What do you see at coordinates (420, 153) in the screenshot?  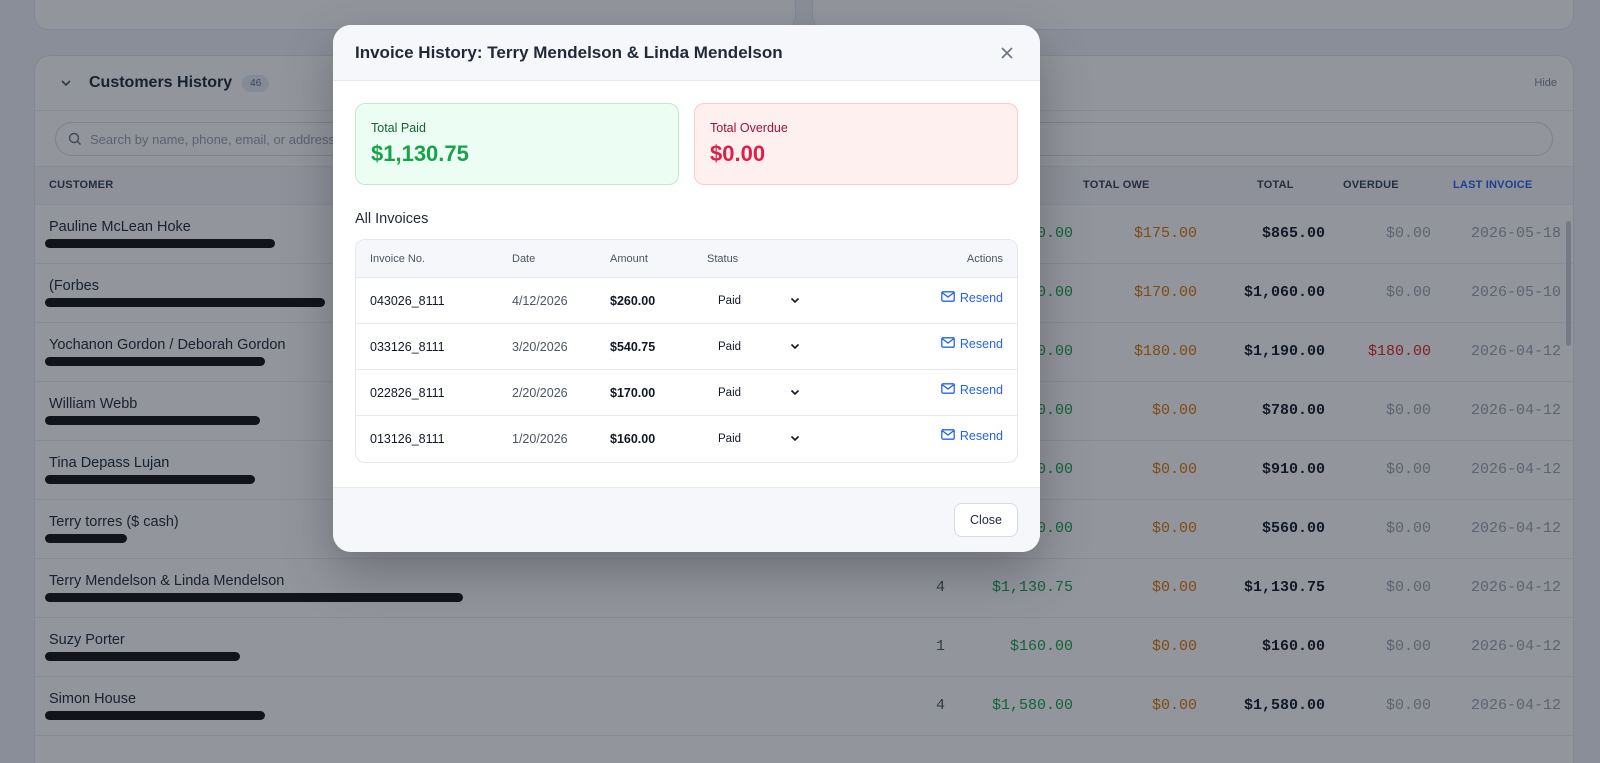 I see `total-paid-value: $1,130.75` at bounding box center [420, 153].